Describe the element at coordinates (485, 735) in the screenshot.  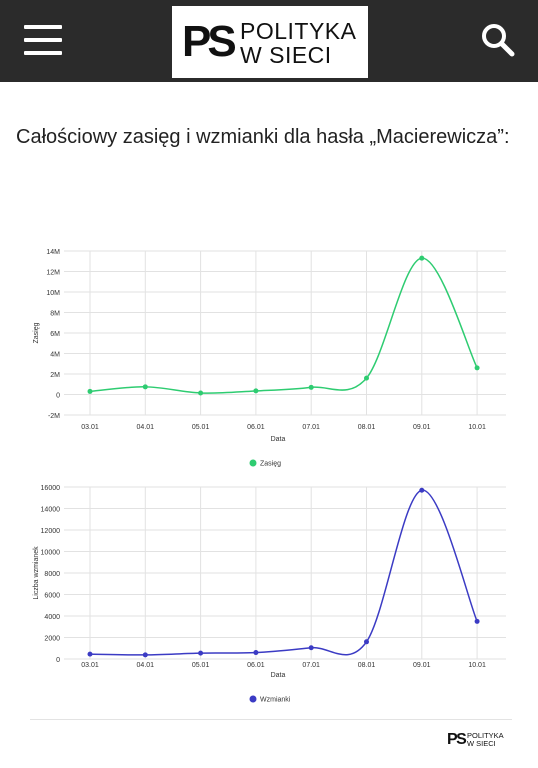
I see `footer-logo-line1: POLITYKA` at that location.